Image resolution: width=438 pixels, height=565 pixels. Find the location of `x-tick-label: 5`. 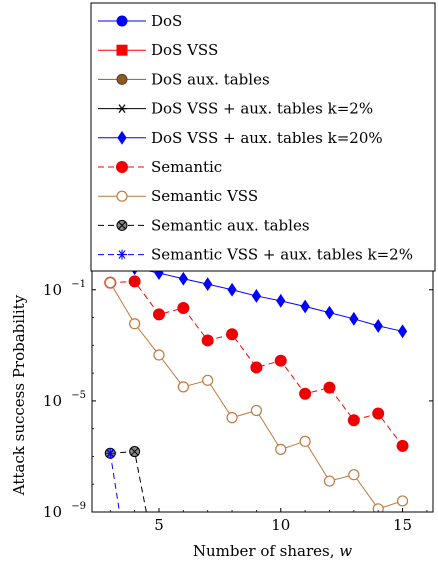

x-tick-label: 5 is located at coordinates (159, 525).